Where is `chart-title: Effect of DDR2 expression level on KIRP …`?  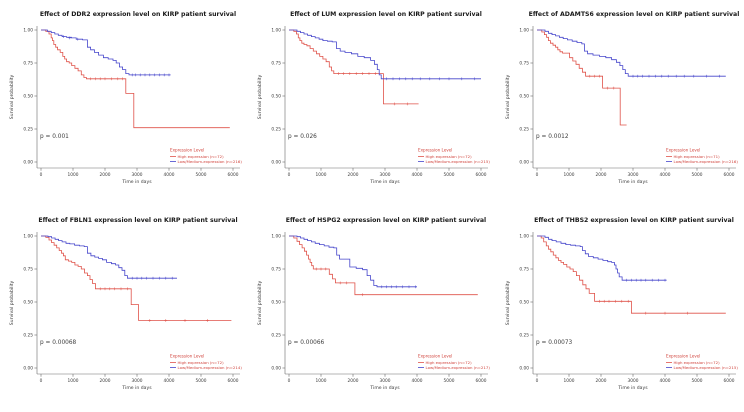 chart-title: Effect of DDR2 expression level on KIRP … is located at coordinates (138, 14).